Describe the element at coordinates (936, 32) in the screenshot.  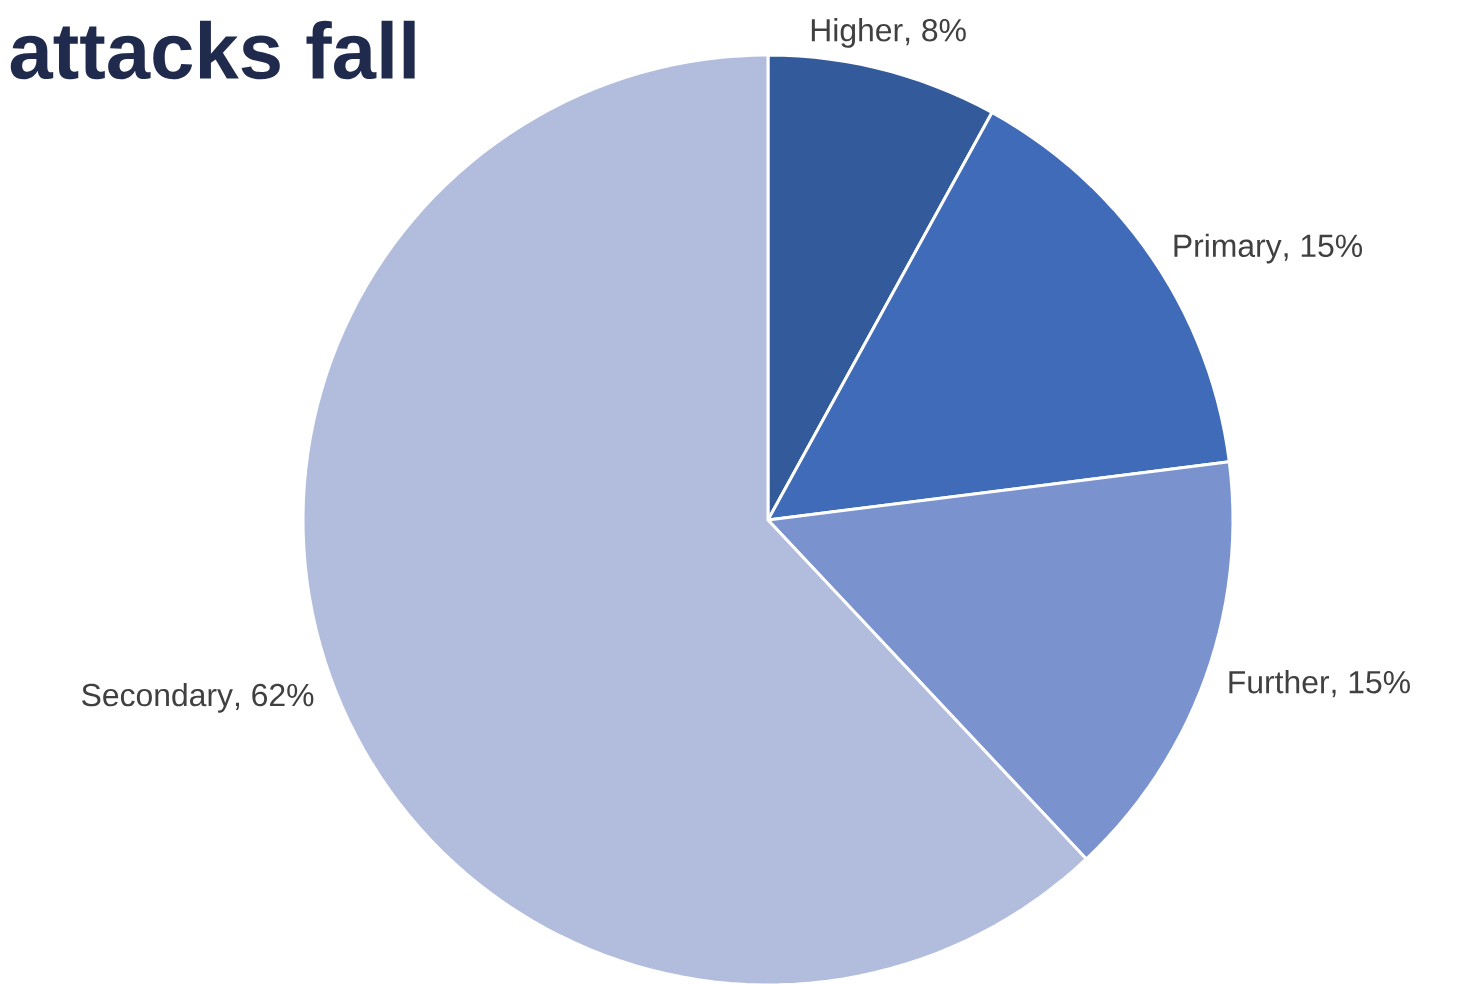
I see `data-label: , 8%` at that location.